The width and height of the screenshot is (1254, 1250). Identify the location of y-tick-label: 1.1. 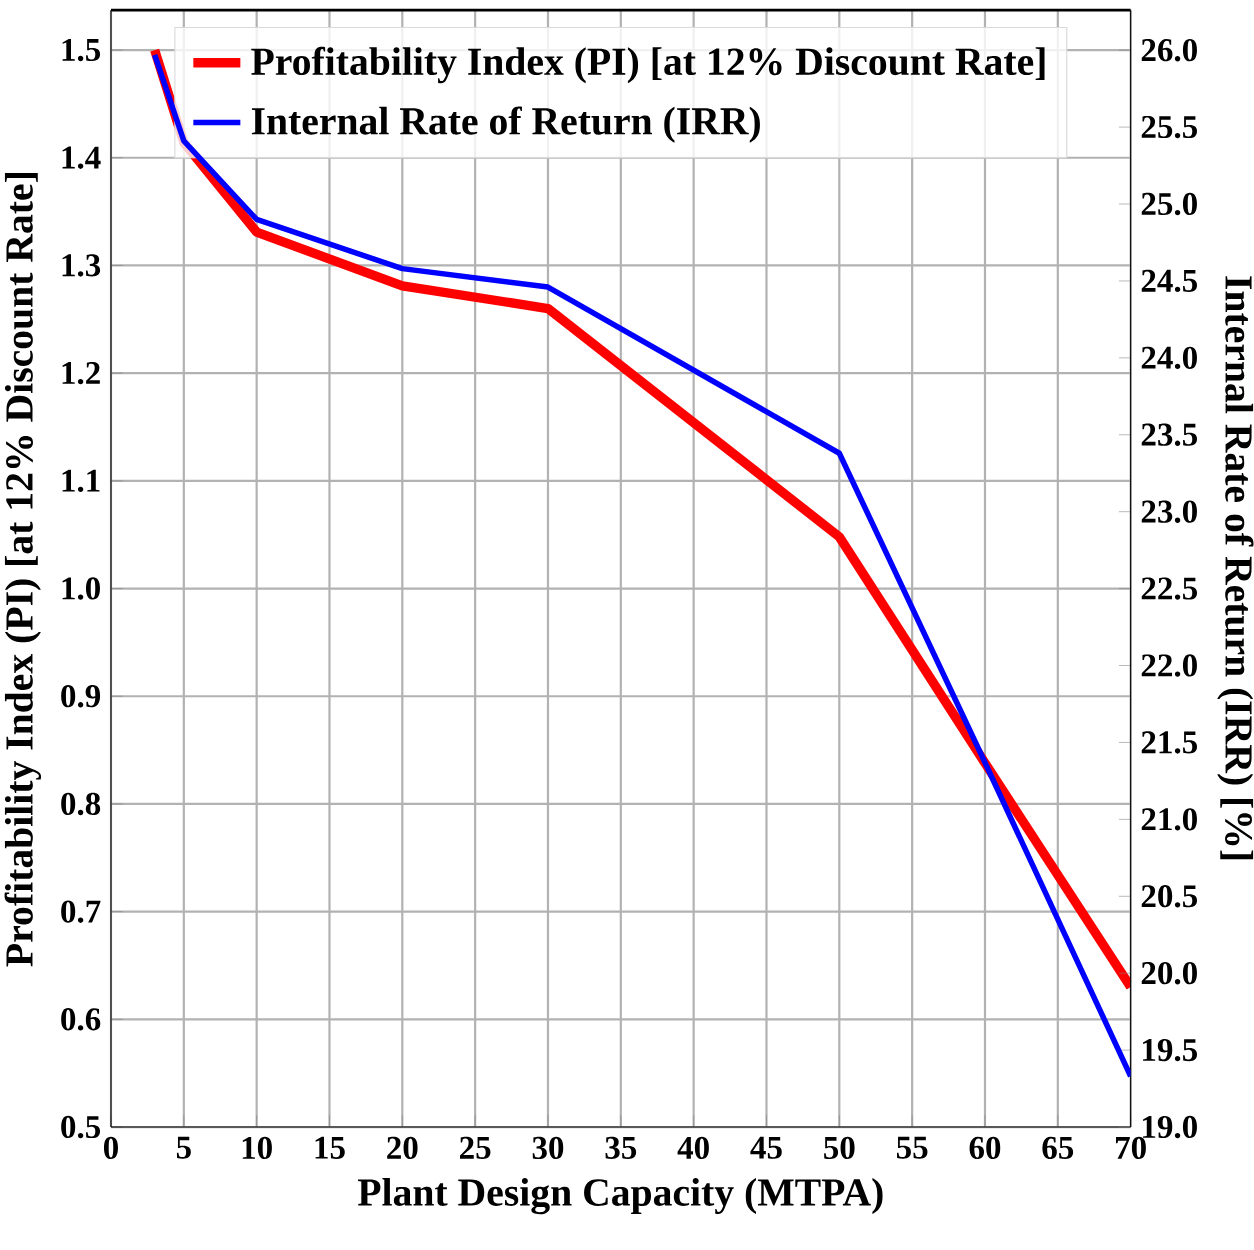
(81, 480).